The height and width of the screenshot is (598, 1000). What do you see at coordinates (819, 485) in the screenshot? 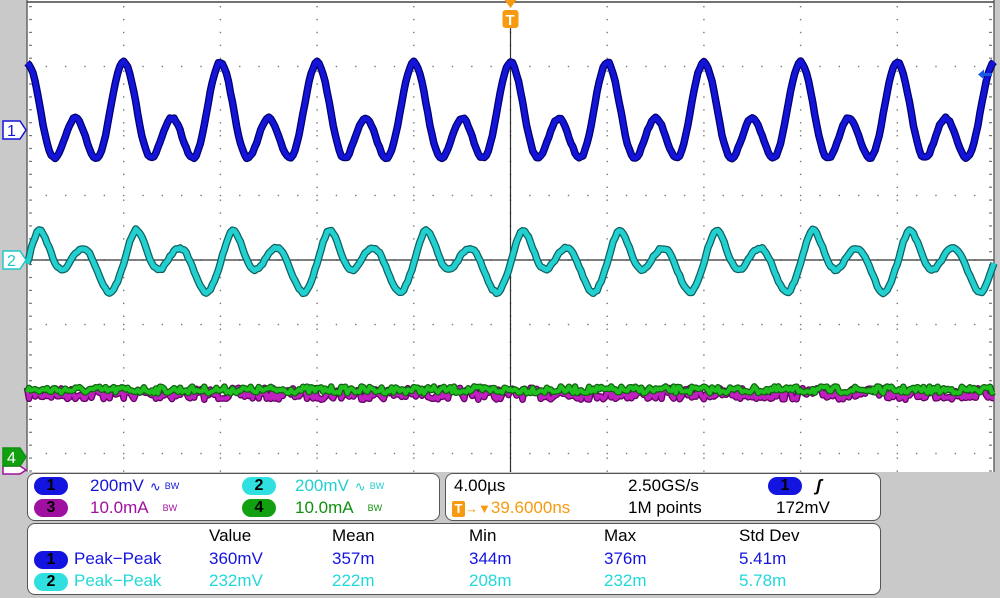
I see `rising-edge-icon: ʃ` at bounding box center [819, 485].